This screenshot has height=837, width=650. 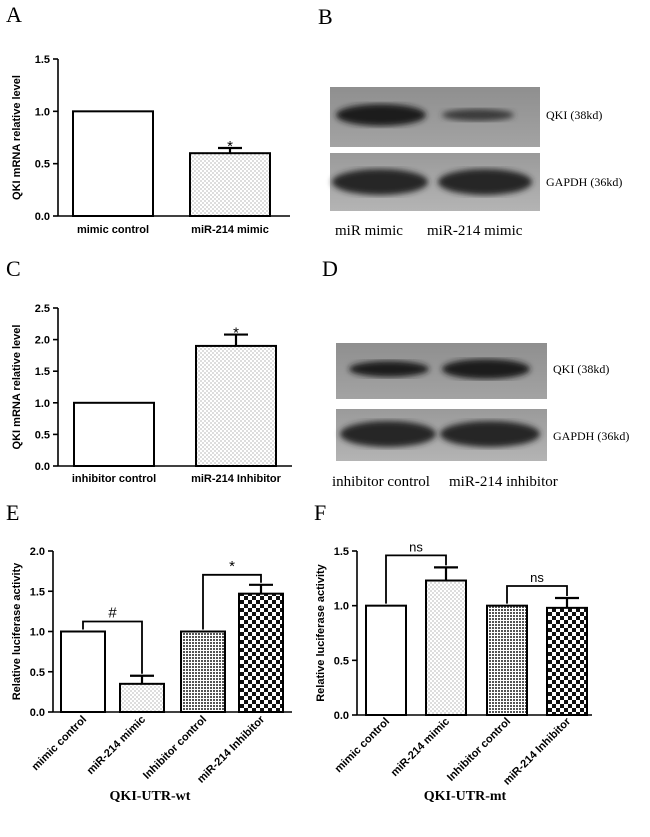 I want to click on chart-c-ytick-label: 2.5, so click(x=42, y=309).